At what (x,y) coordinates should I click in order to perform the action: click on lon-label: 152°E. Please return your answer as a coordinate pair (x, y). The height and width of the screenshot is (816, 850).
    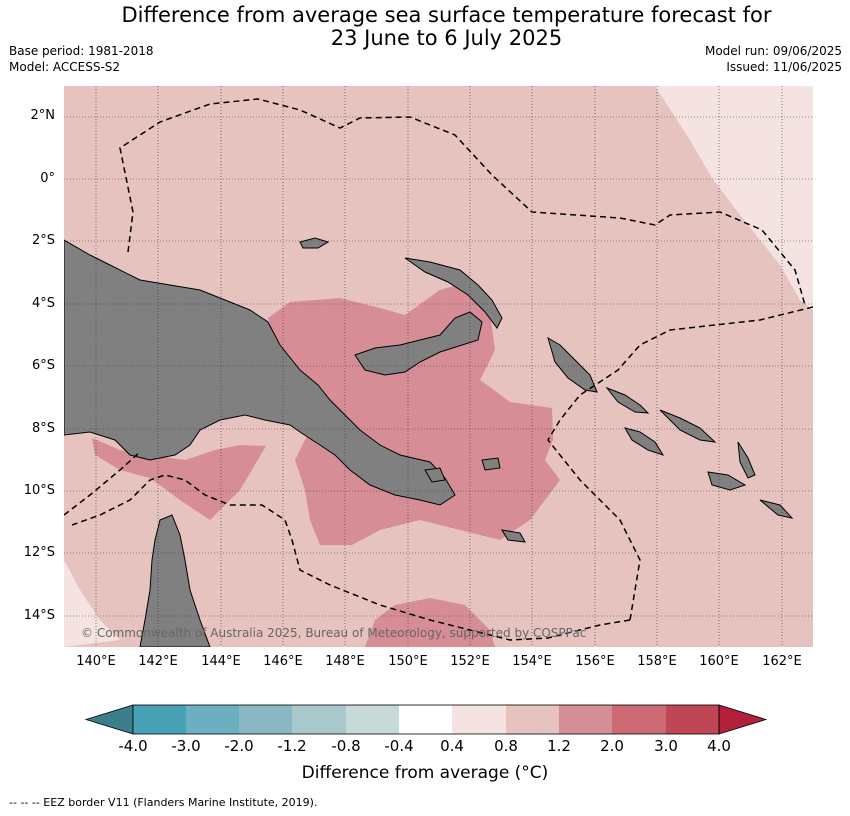
    Looking at the image, I should click on (470, 661).